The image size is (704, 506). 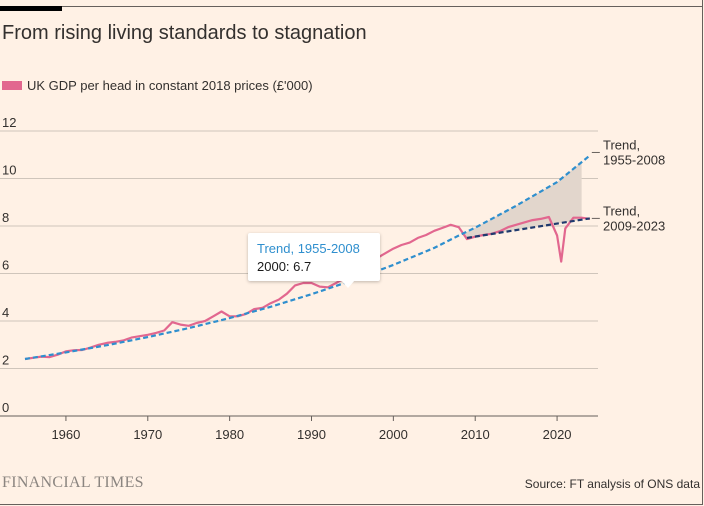 I want to click on x-tick-label: 1990, so click(x=311, y=434).